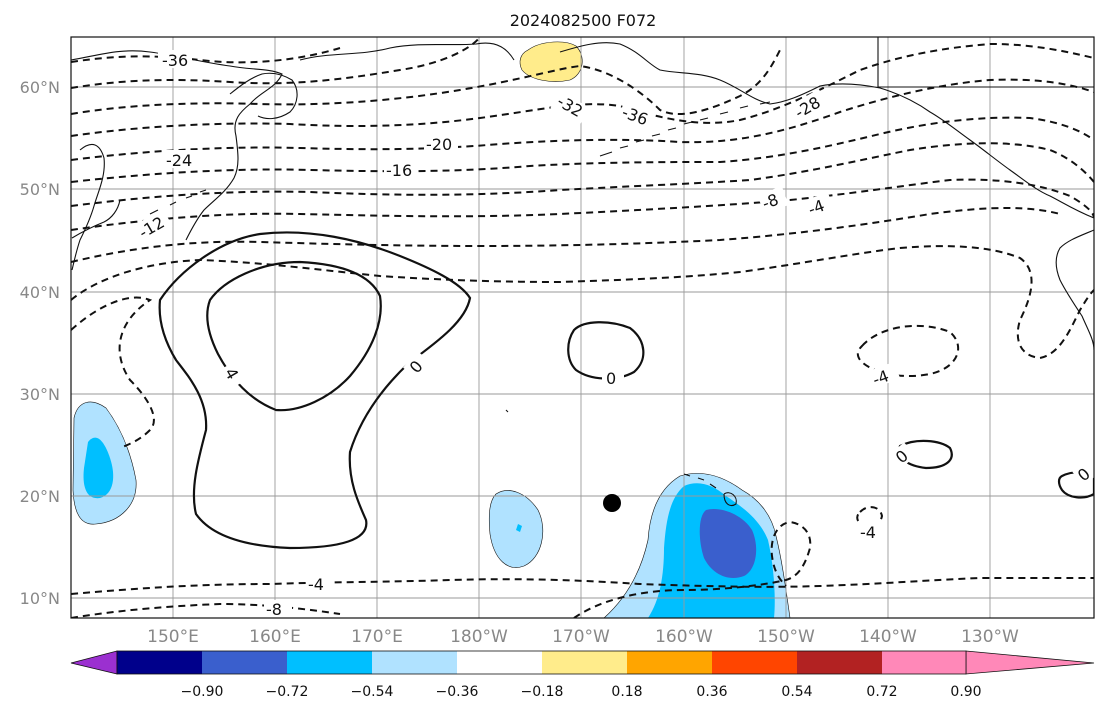 This screenshot has height=712, width=1105. Describe the element at coordinates (583, 20) in the screenshot. I see `map-title: 2024082500 F072` at that location.